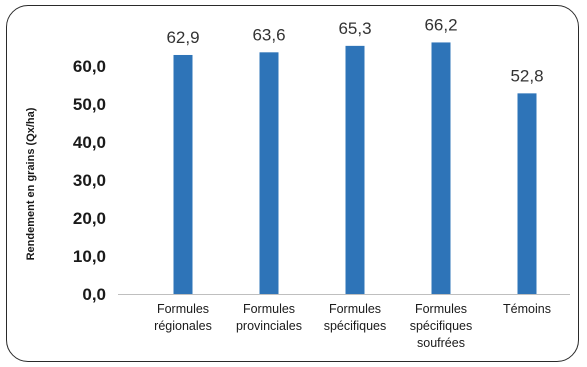  I want to click on y-tick-label: 30,0, so click(89, 180).